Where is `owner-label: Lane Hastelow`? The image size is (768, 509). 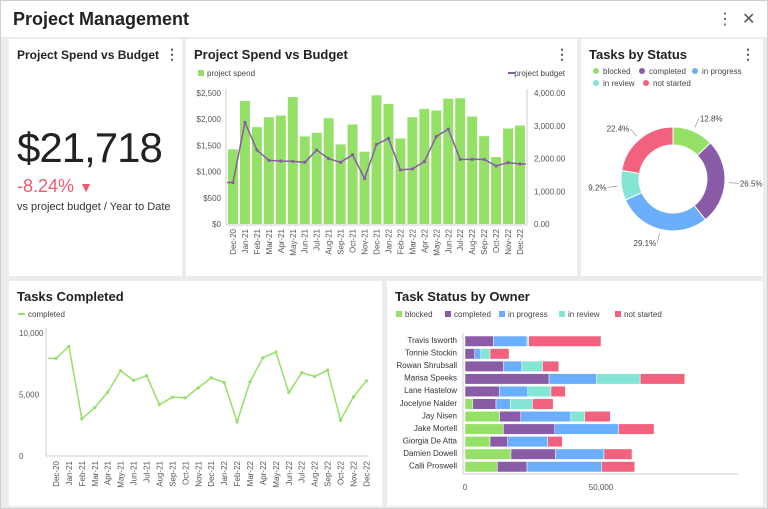
owner-label: Lane Hastelow is located at coordinates (430, 390).